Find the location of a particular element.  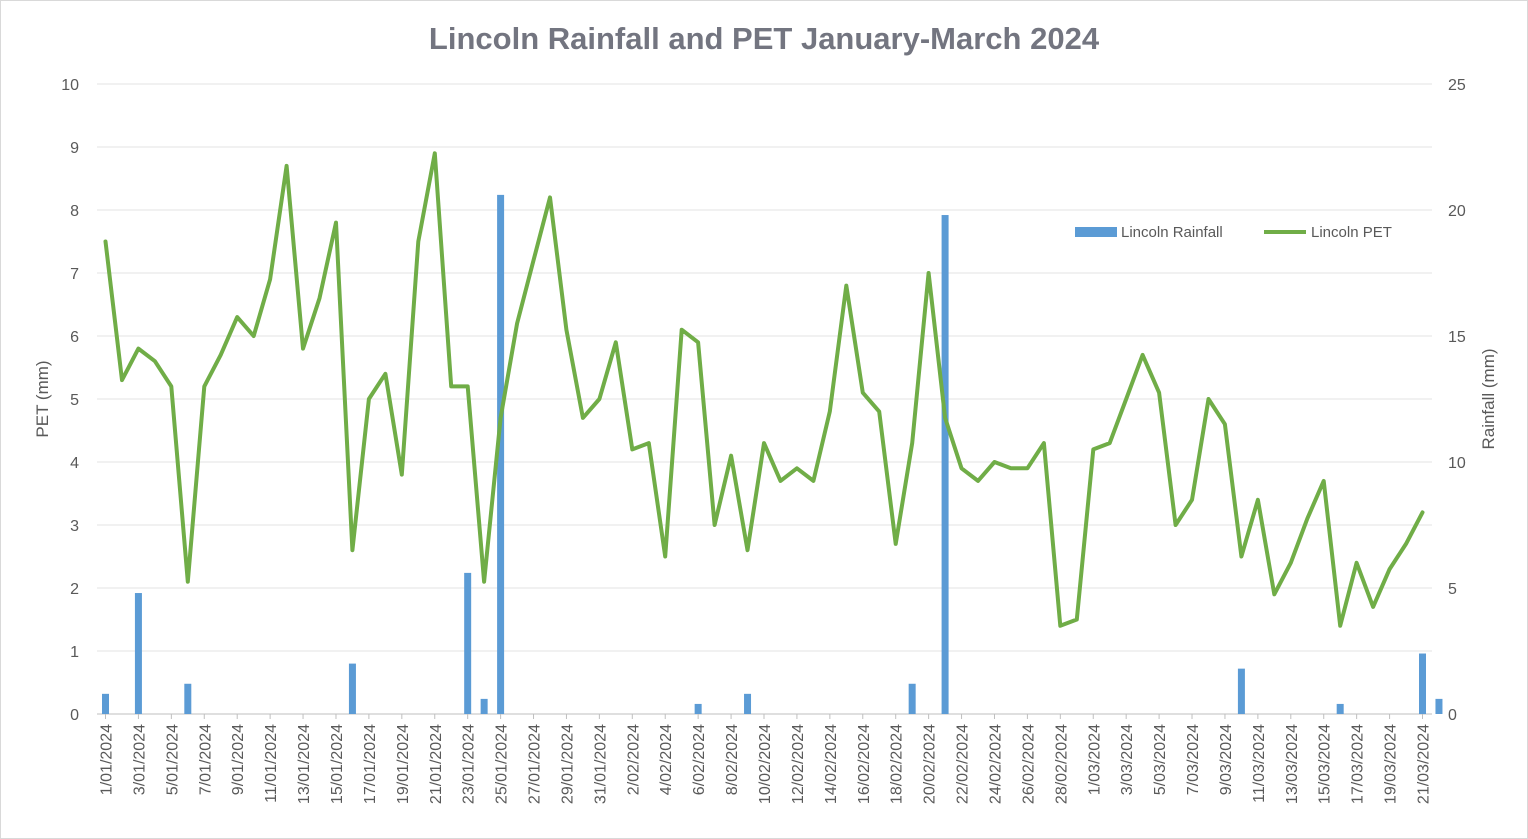

x-tick-label: 3/01/2024 is located at coordinates (139, 759).